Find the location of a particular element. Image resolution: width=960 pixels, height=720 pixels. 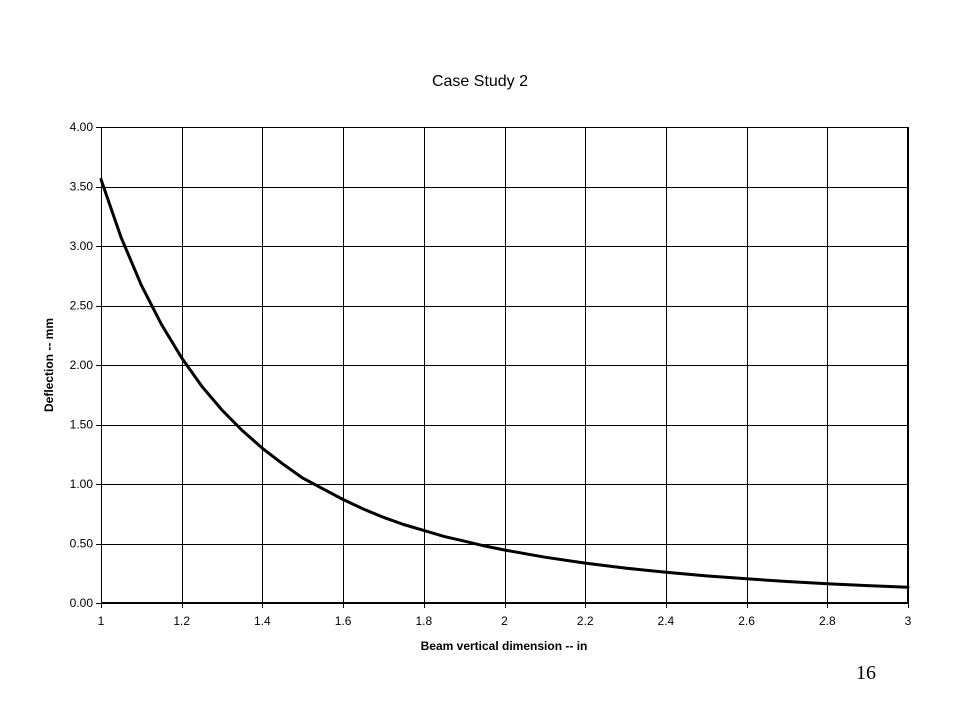

x-tick-label: 2.4 is located at coordinates (666, 621).